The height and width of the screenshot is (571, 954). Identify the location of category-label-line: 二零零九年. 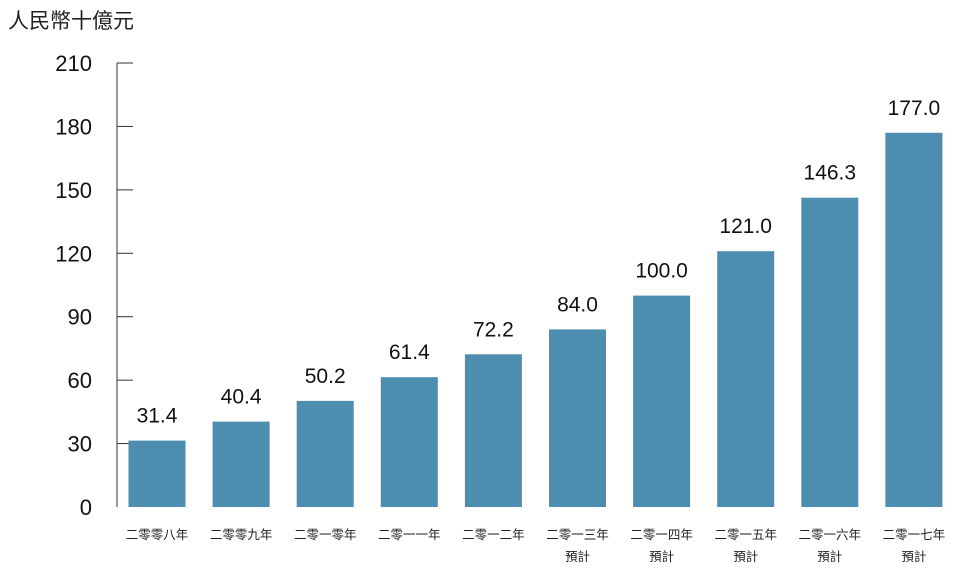
(241, 534).